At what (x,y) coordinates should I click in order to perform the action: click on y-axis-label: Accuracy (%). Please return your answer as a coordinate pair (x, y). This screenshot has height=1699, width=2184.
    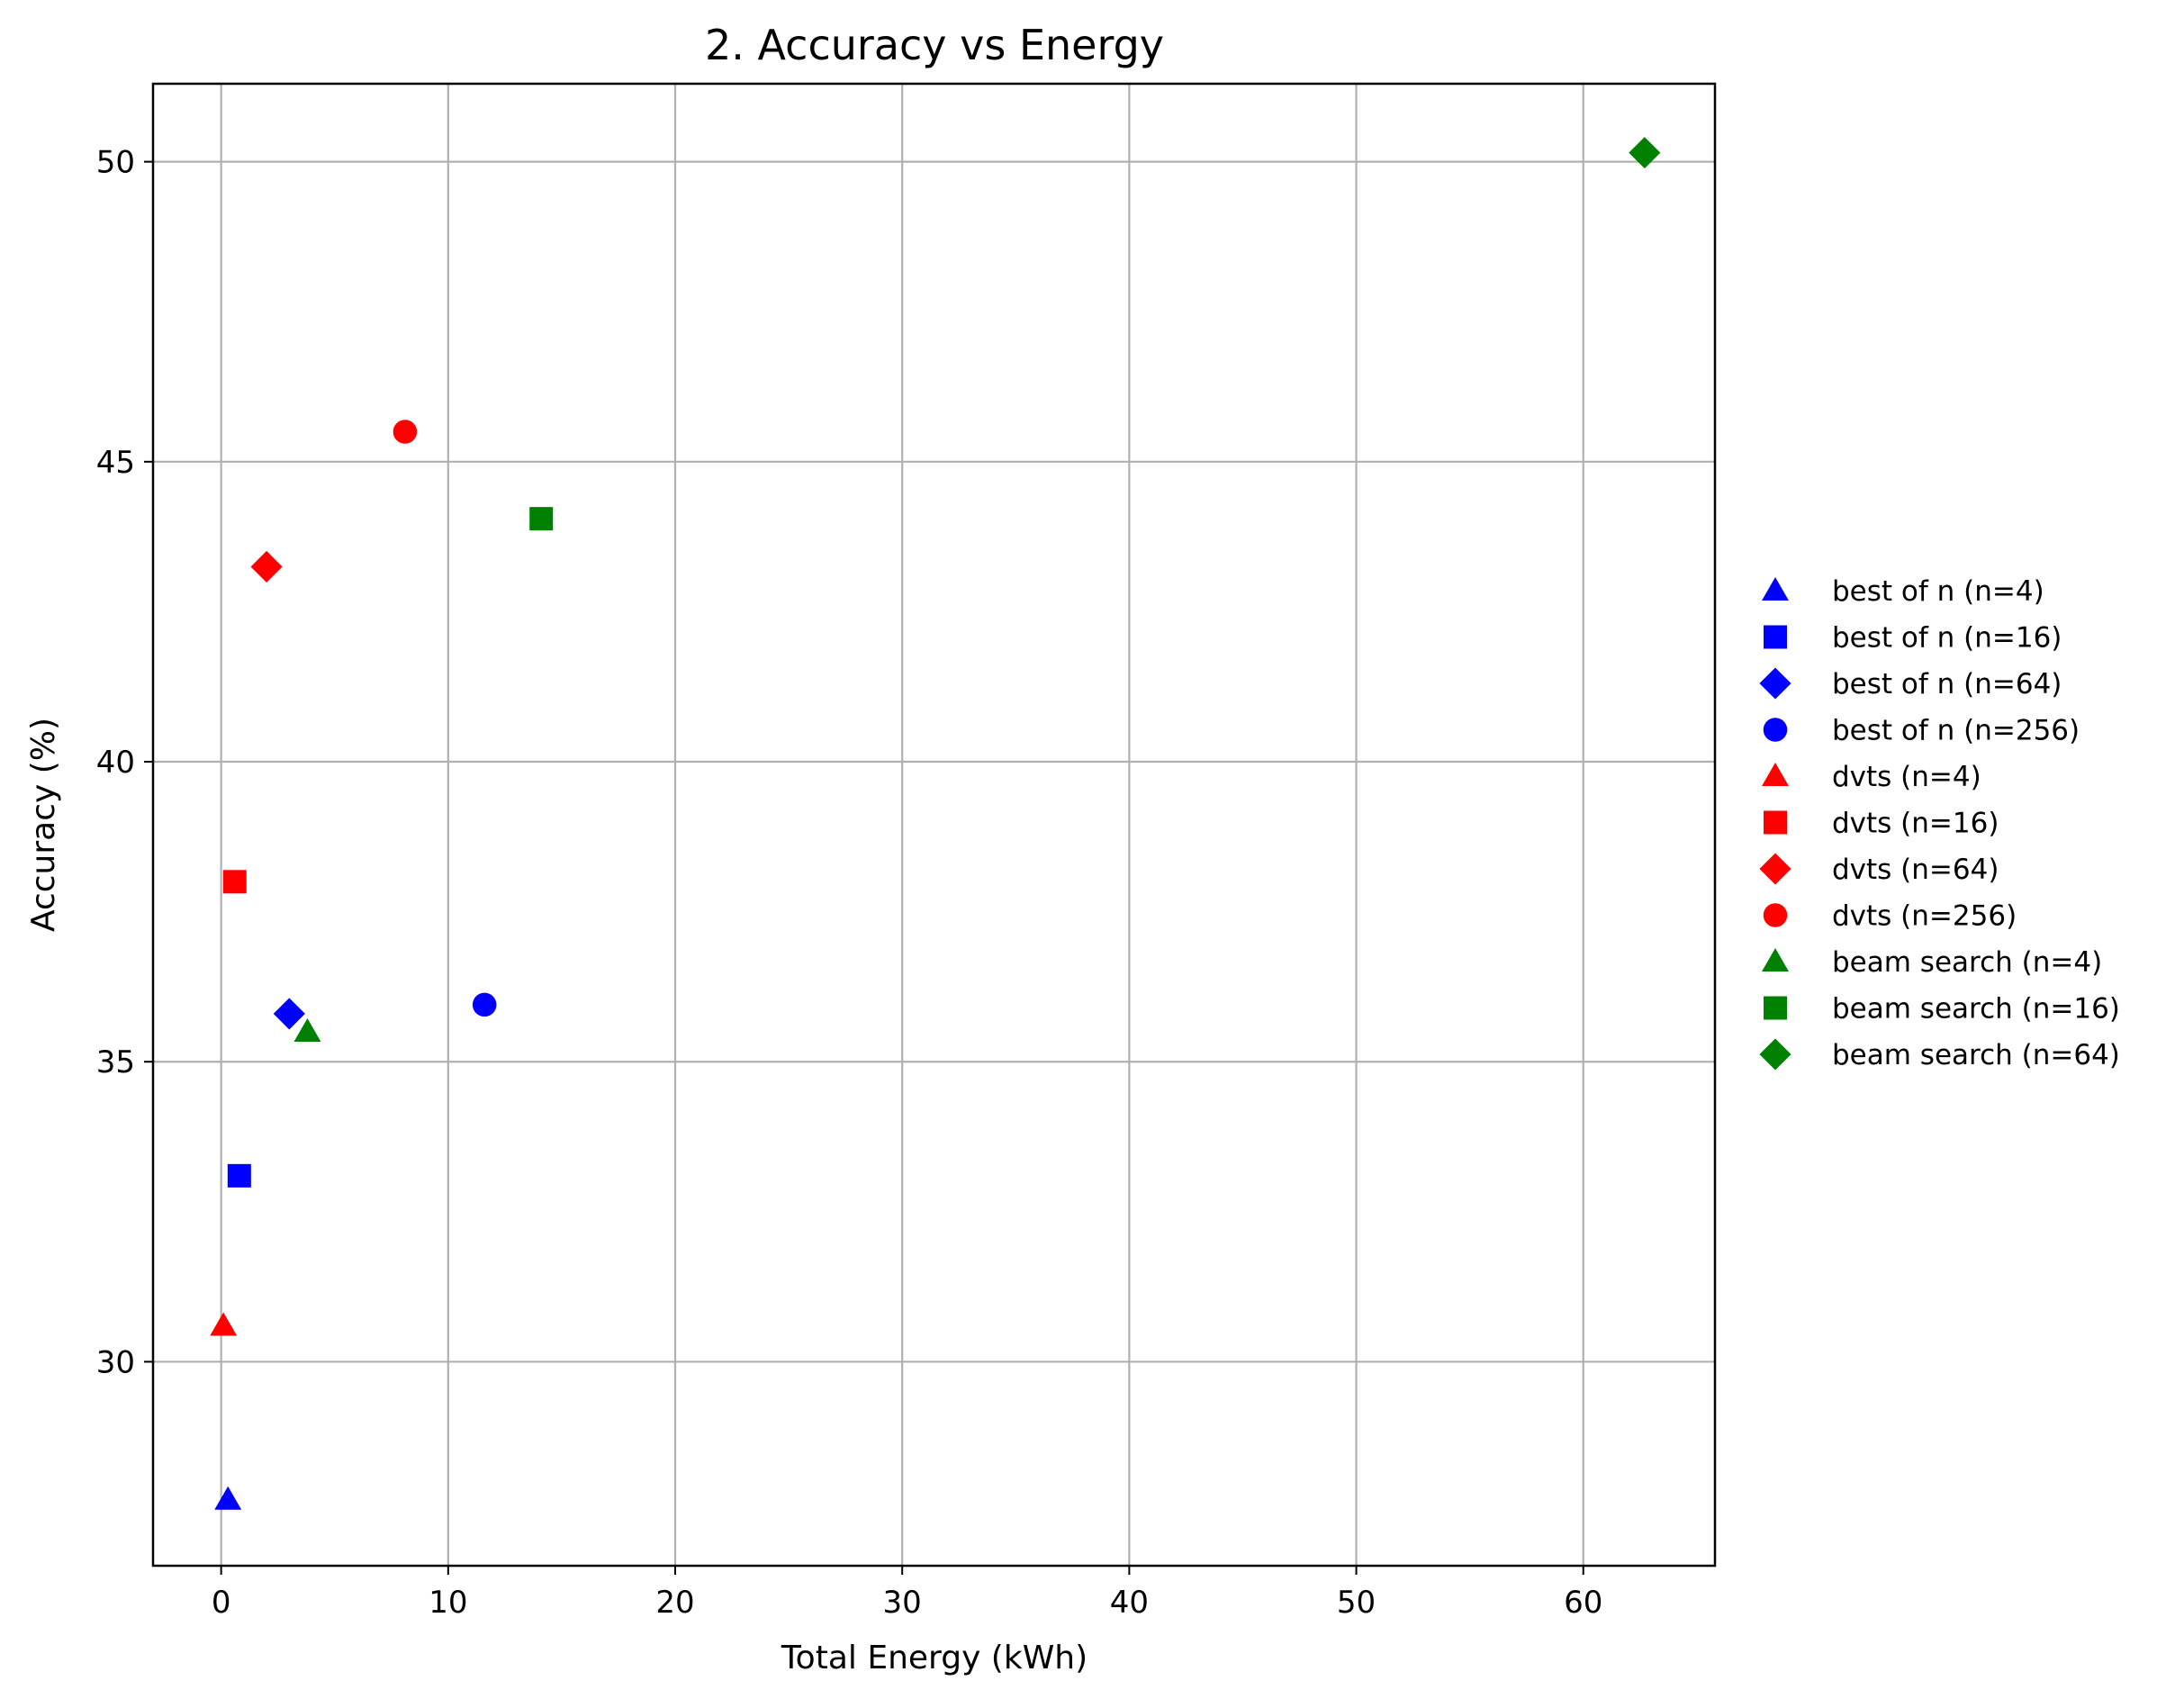
    Looking at the image, I should click on (43, 825).